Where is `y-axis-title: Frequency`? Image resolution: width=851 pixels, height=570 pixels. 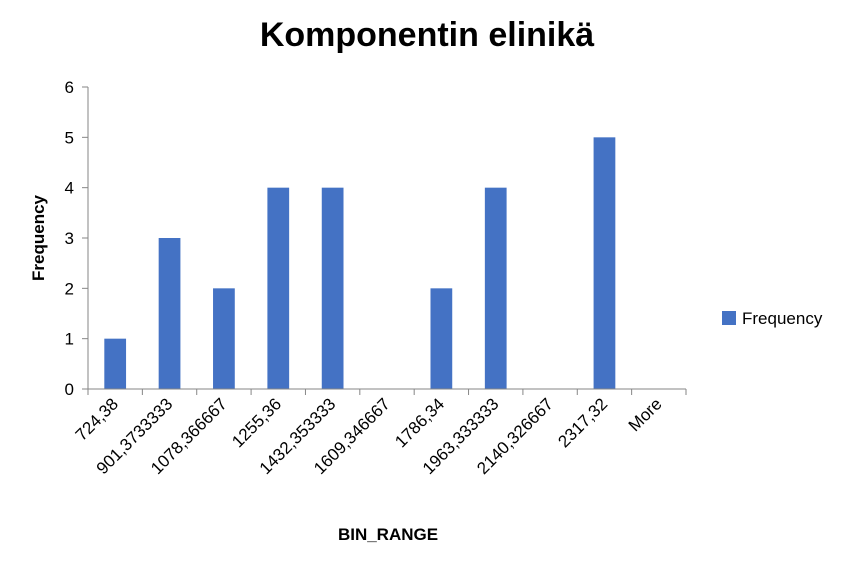 y-axis-title: Frequency is located at coordinates (38, 237).